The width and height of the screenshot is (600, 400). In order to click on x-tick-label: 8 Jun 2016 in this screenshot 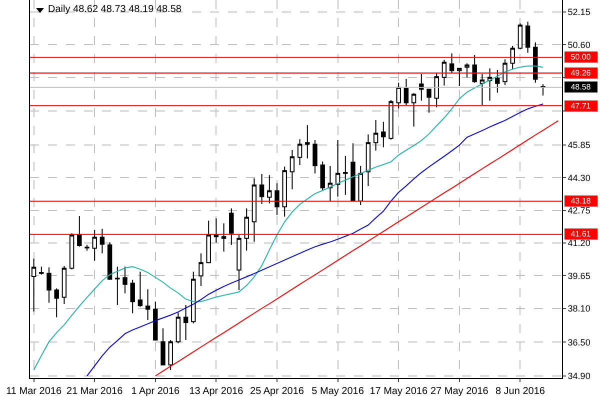, I will do `click(520, 391)`.